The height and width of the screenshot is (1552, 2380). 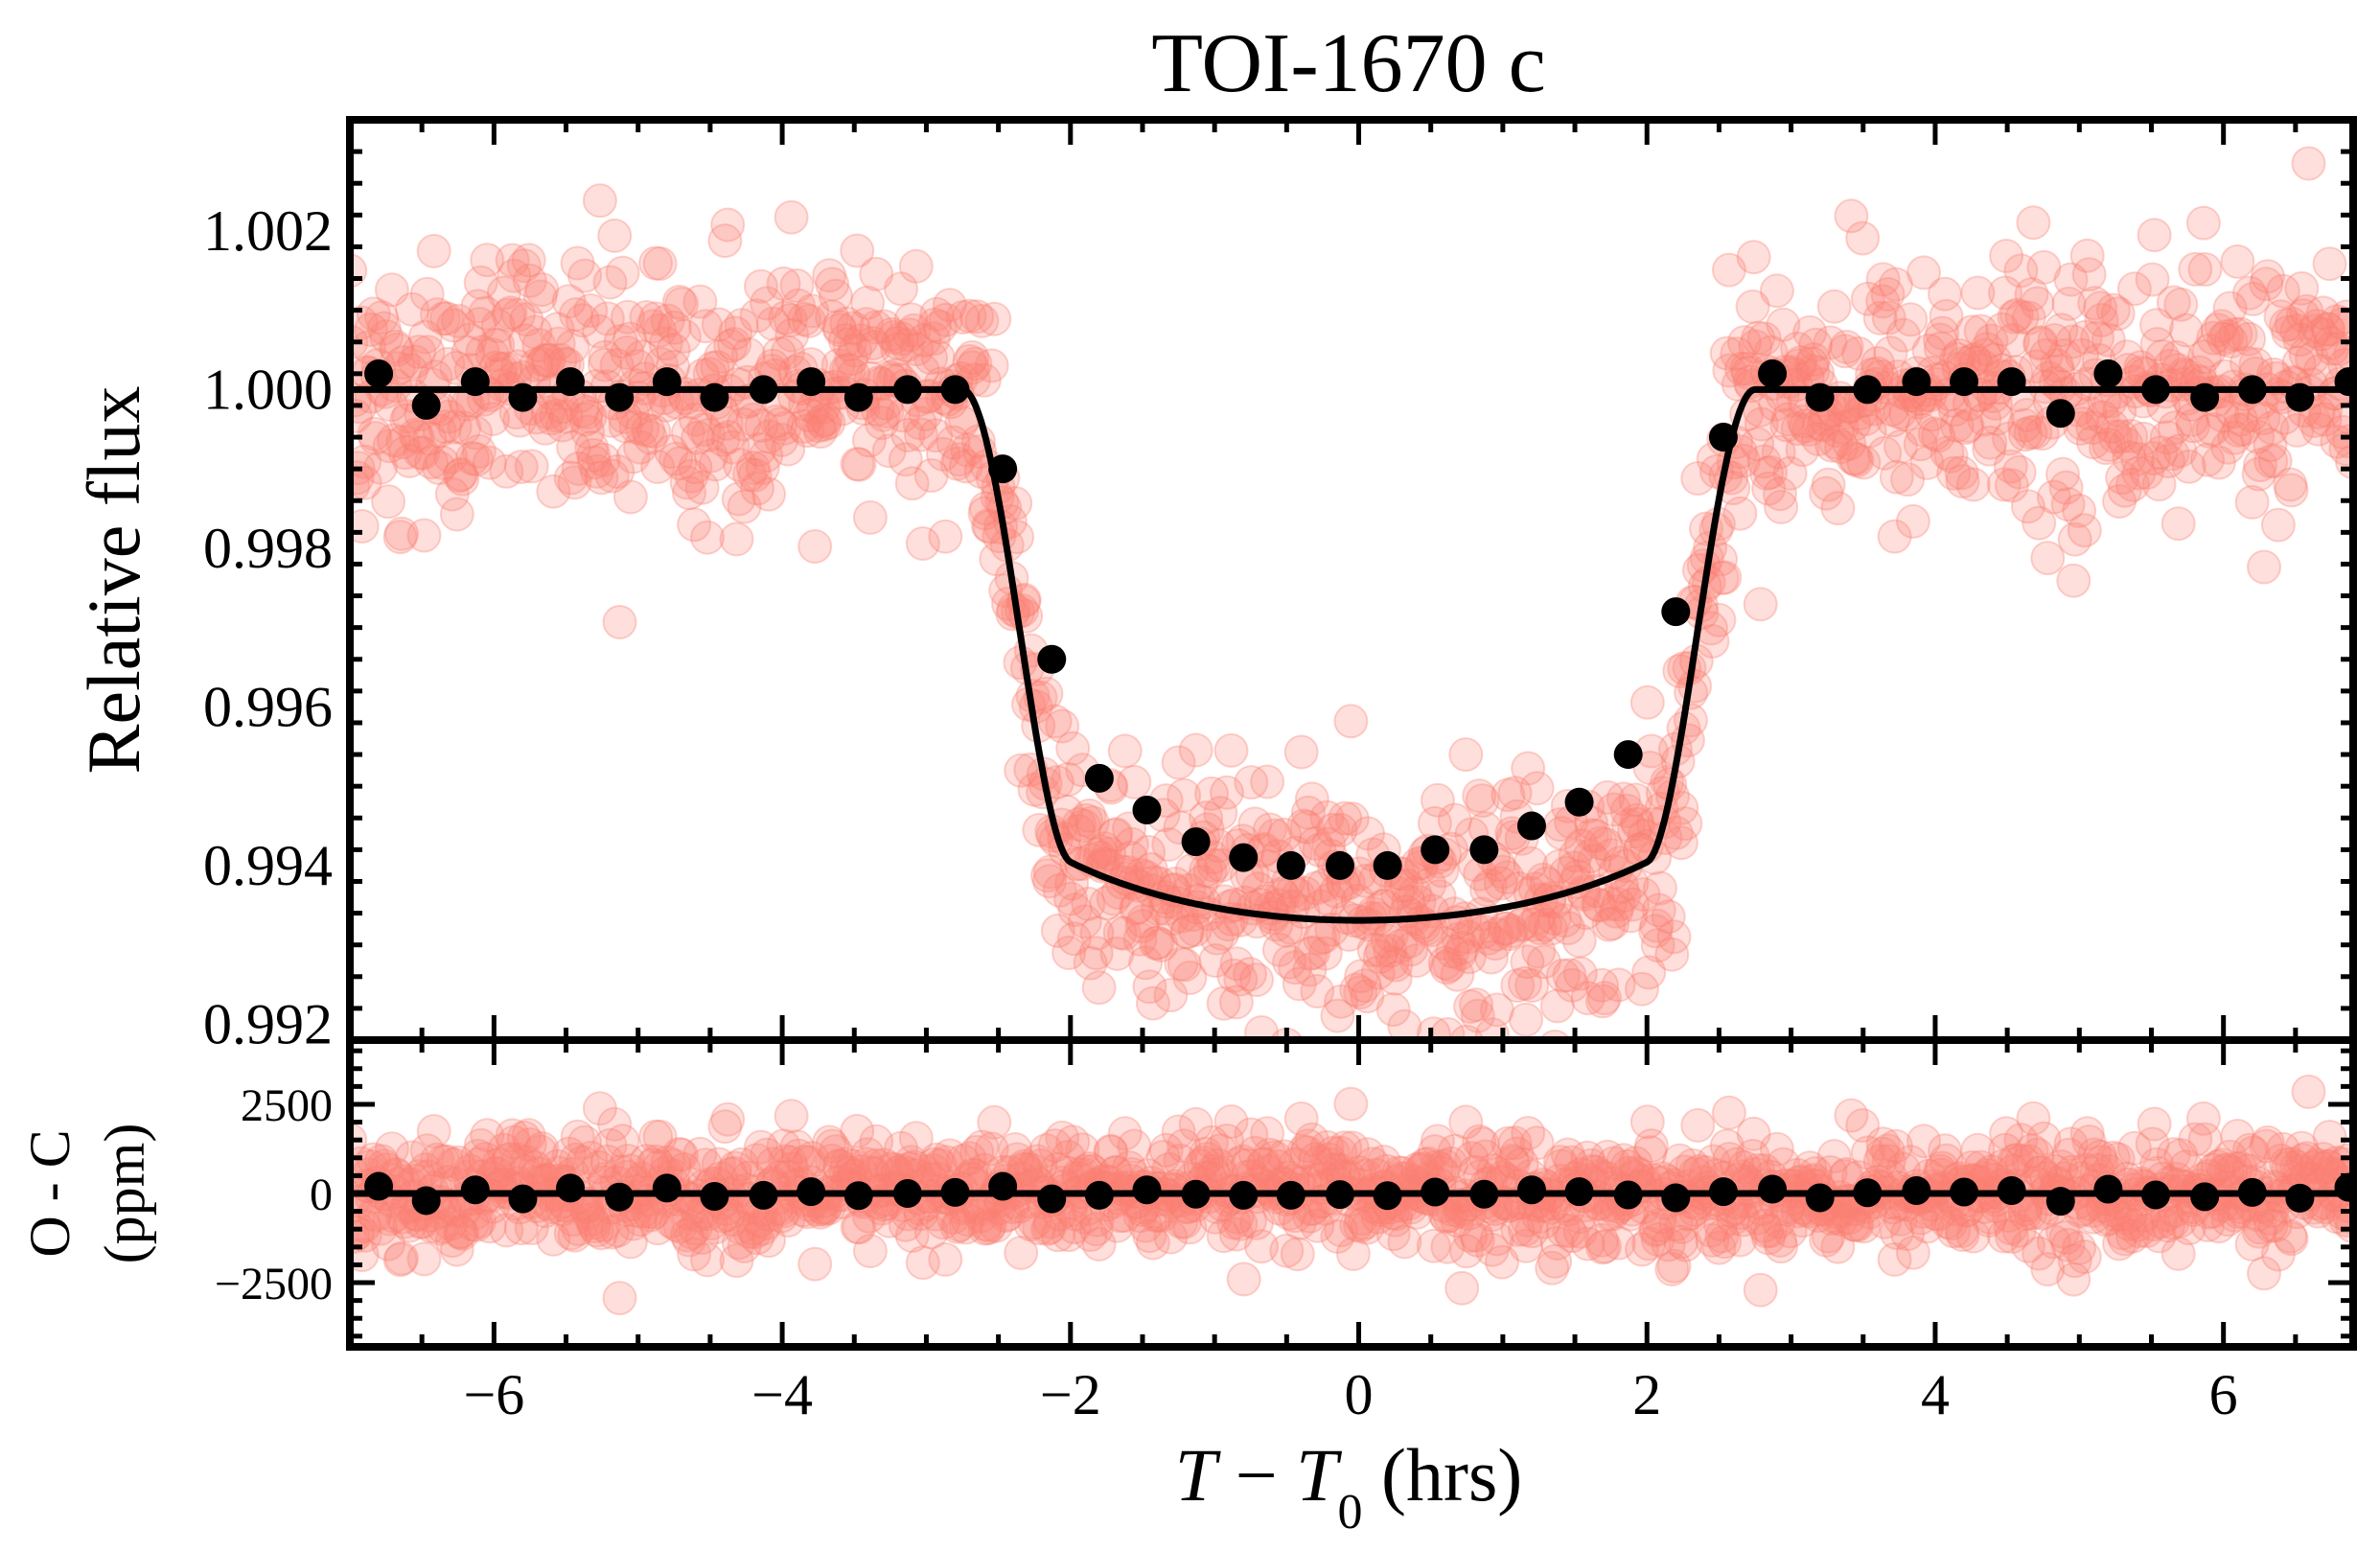 What do you see at coordinates (782, 1395) in the screenshot?
I see `x-tick-label: −4` at bounding box center [782, 1395].